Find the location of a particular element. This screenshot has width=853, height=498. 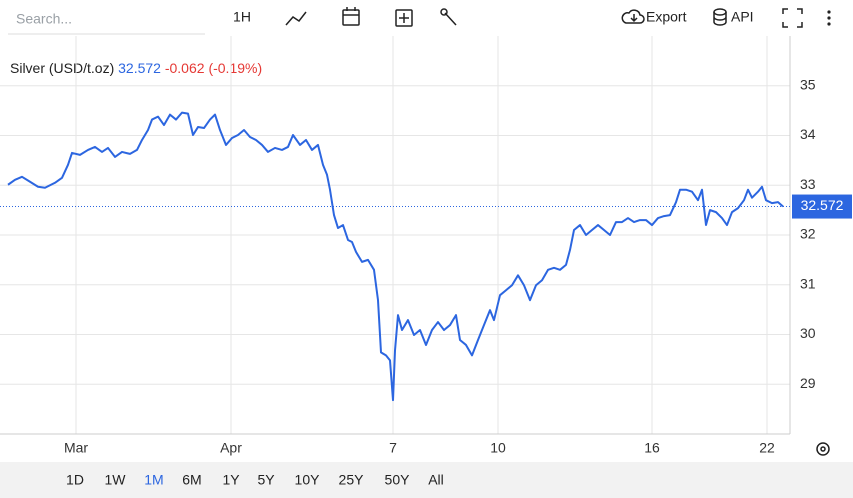

range-button: 6M is located at coordinates (191, 480).